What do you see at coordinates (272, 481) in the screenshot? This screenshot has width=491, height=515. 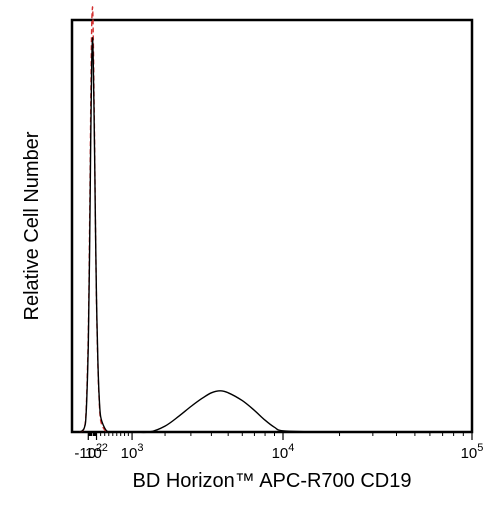 I see `x-axis-title: BD Horizon™ APC-R700 CD19` at bounding box center [272, 481].